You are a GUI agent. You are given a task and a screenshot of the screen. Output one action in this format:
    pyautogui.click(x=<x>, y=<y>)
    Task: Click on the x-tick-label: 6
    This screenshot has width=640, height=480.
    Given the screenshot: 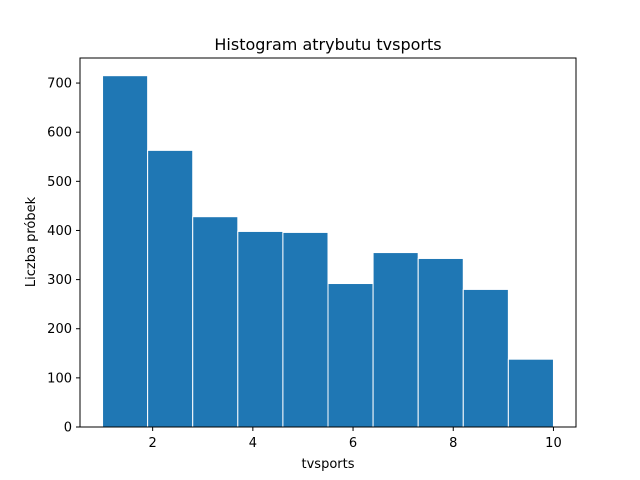 What is the action you would take?
    pyautogui.click(x=353, y=443)
    